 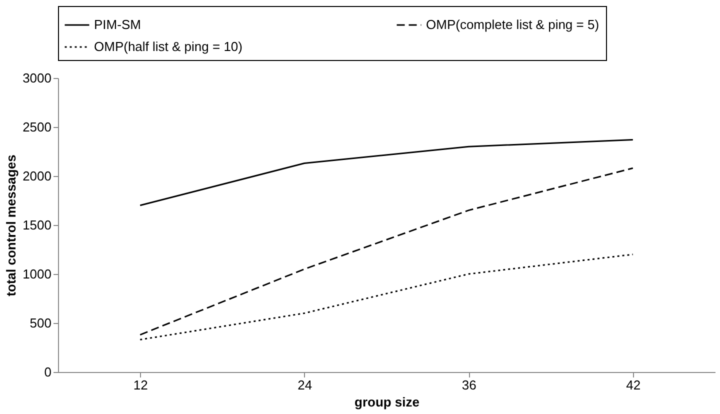 What do you see at coordinates (117, 24) in the screenshot?
I see `legend-label: PIM-SM` at bounding box center [117, 24].